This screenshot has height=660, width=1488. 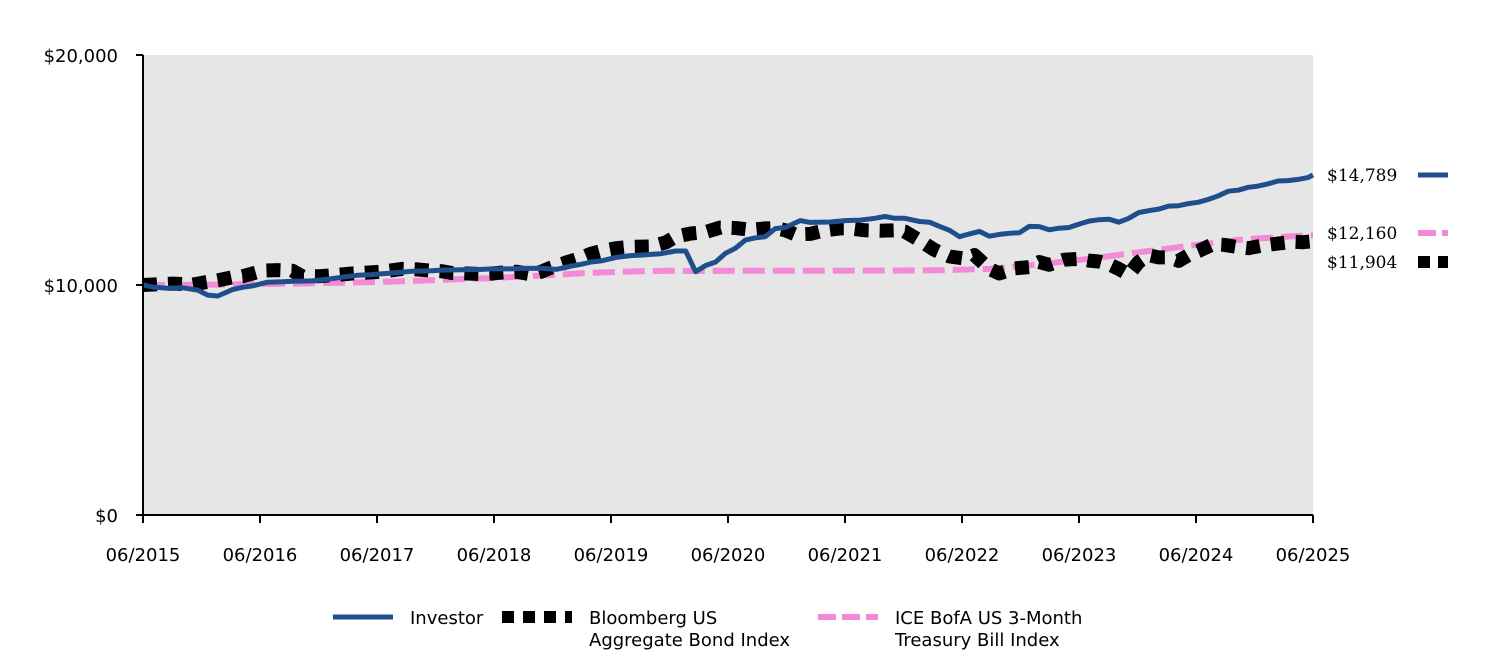 I want to click on x-tick-label: 06/2021, so click(x=845, y=555).